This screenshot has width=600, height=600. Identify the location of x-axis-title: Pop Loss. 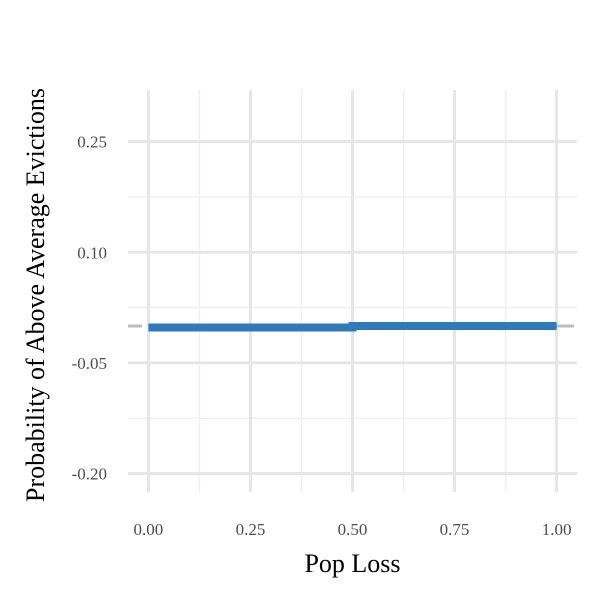
(352, 563).